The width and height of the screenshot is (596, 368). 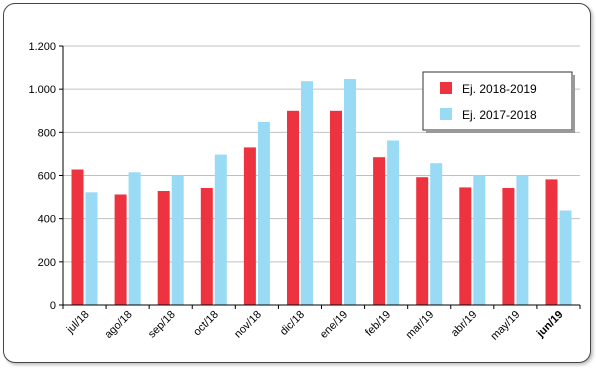 I want to click on x-tick-label: nov/18, so click(x=248, y=325).